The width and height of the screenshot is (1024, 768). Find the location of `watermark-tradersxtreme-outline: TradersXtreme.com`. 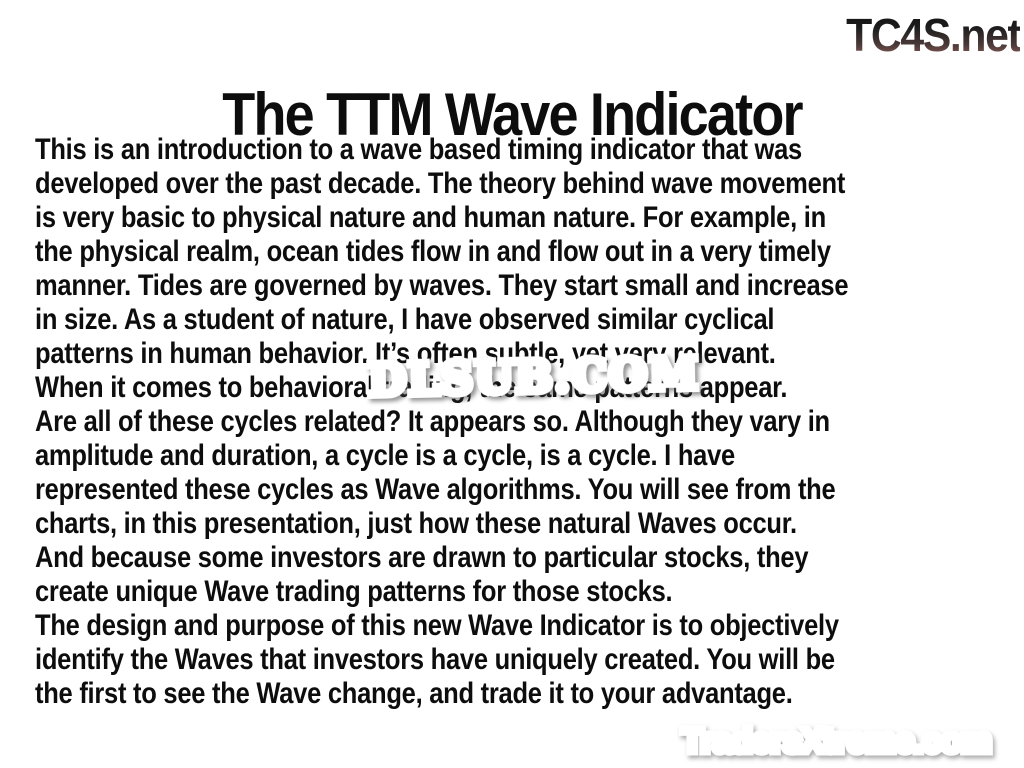

watermark-tradersxtreme-outline: TradersXtreme.com is located at coordinates (837, 741).